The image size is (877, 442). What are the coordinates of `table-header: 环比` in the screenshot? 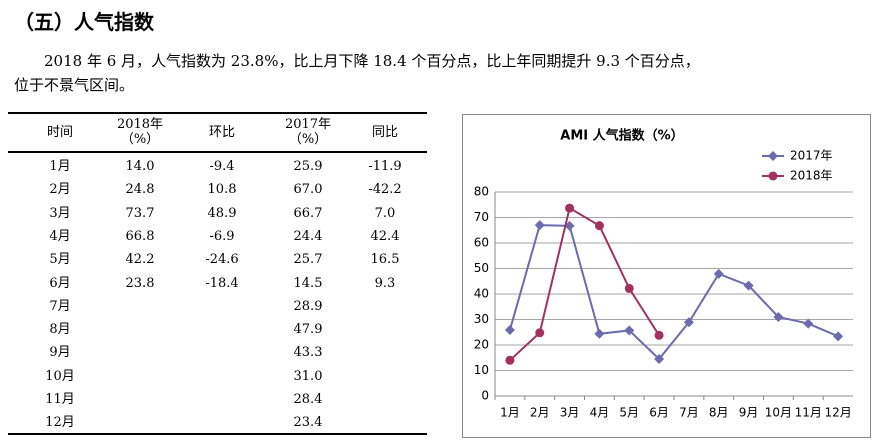 It's located at (221, 132).